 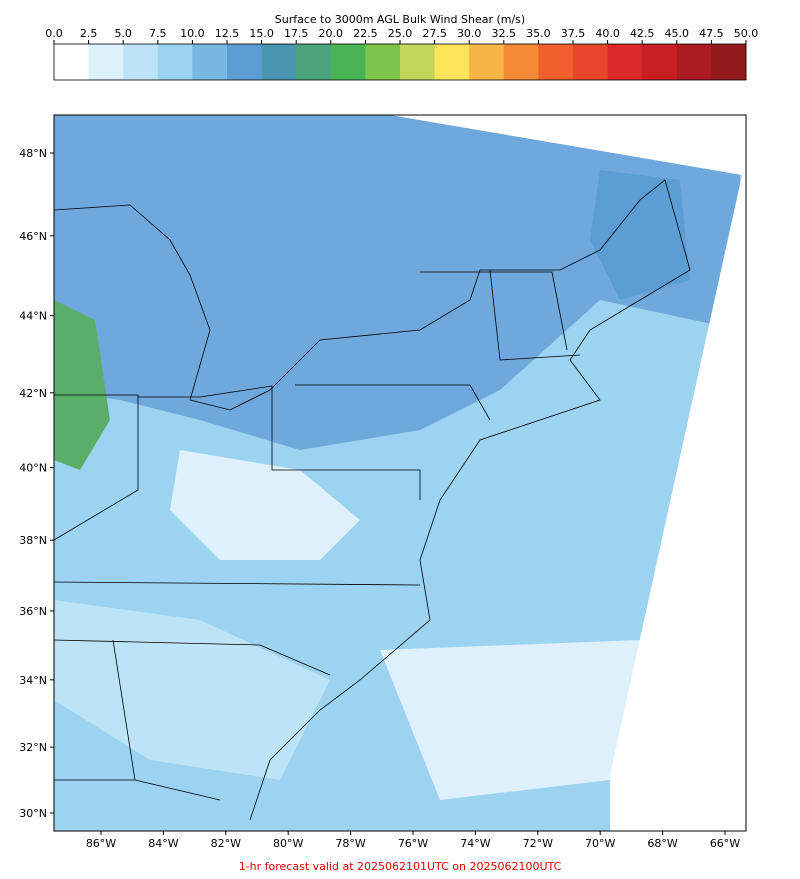 What do you see at coordinates (538, 843) in the screenshot?
I see `x-tick-label: 72°W` at bounding box center [538, 843].